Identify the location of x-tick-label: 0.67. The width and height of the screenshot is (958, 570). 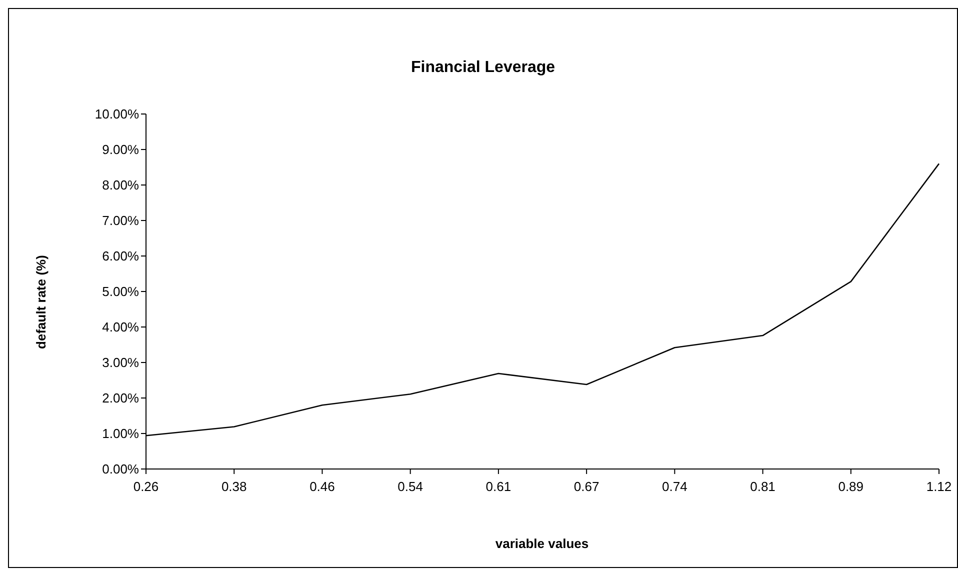
(587, 486).